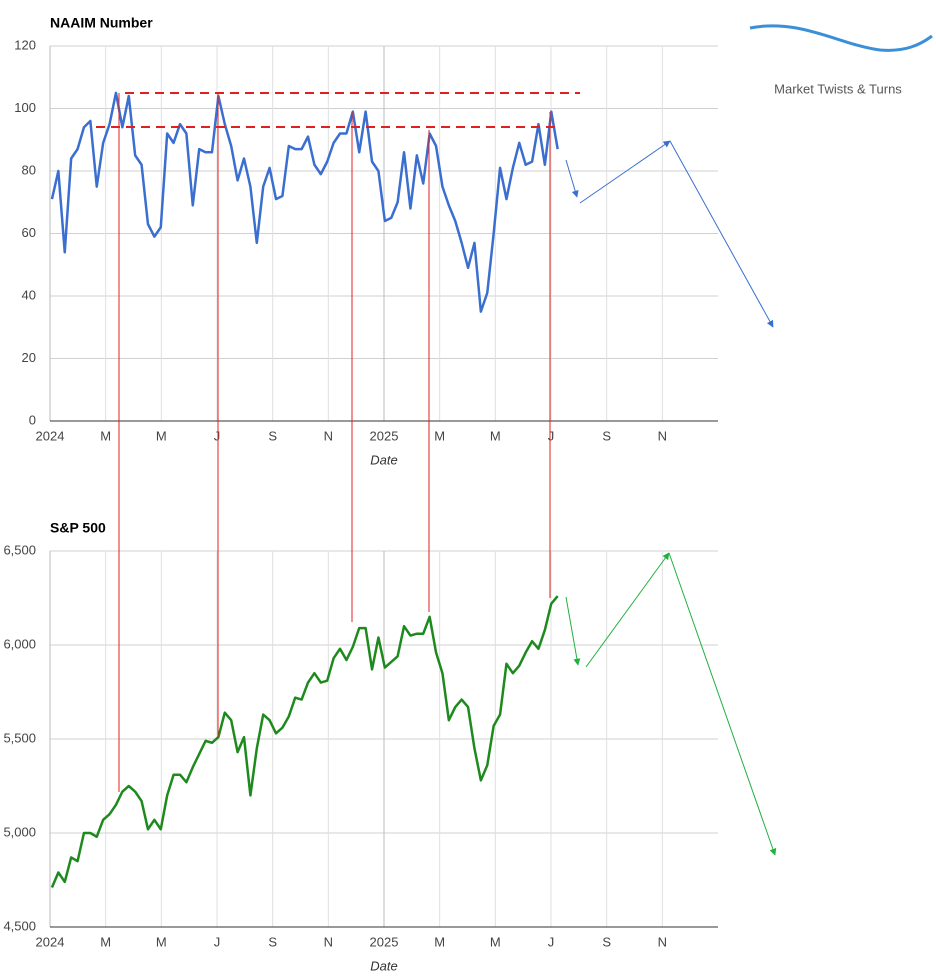  Describe the element at coordinates (19, 737) in the screenshot. I see `y-tick-label: 5,500` at that location.